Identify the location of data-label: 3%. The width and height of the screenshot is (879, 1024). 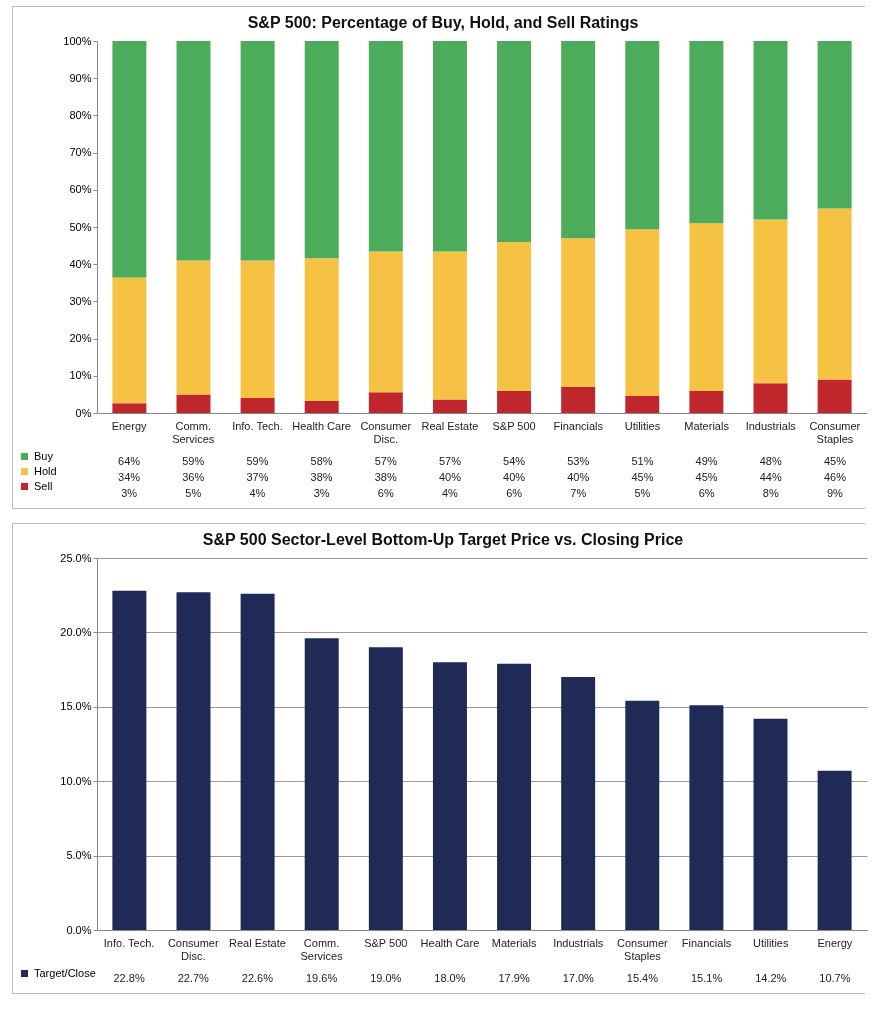
(321, 493).